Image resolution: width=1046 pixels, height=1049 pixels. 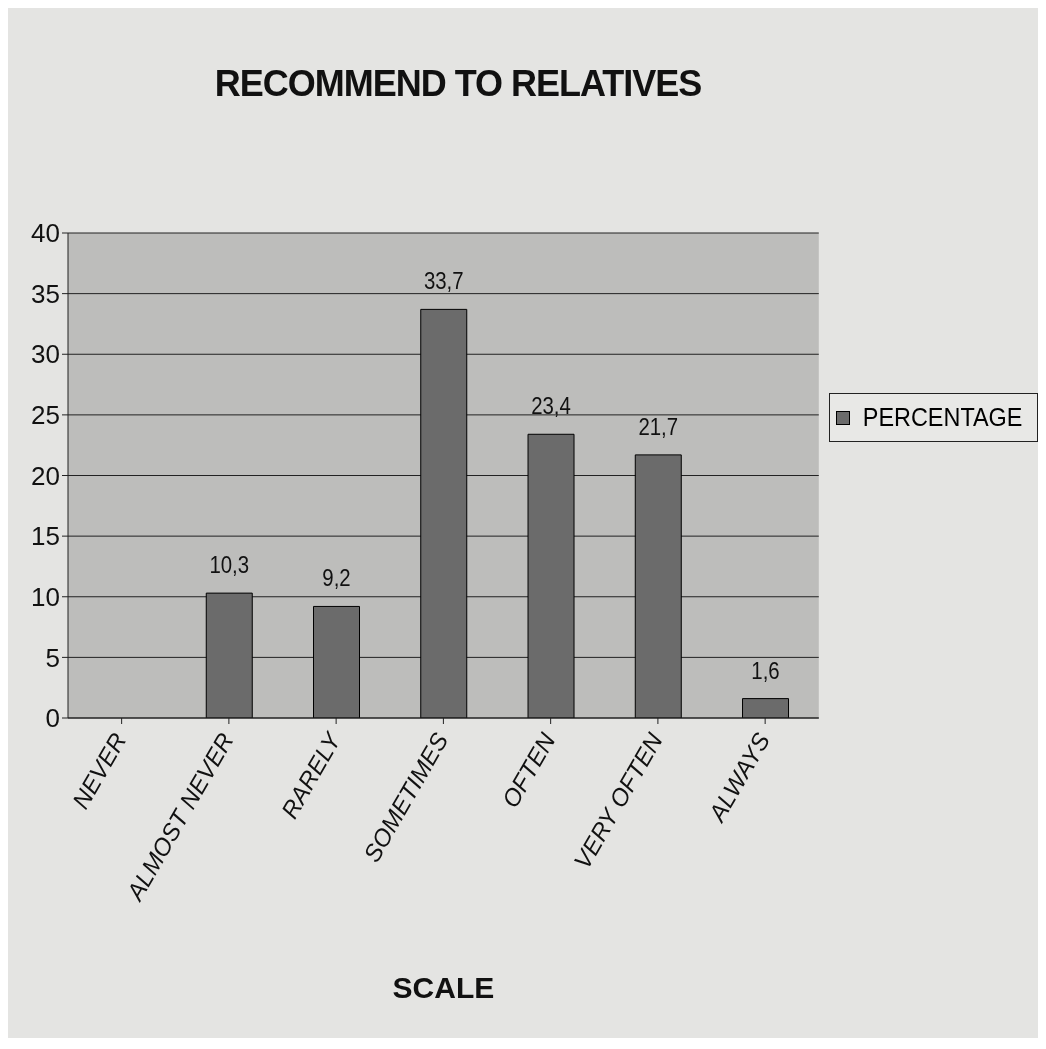 What do you see at coordinates (229, 565) in the screenshot?
I see `data-label: 10,3` at bounding box center [229, 565].